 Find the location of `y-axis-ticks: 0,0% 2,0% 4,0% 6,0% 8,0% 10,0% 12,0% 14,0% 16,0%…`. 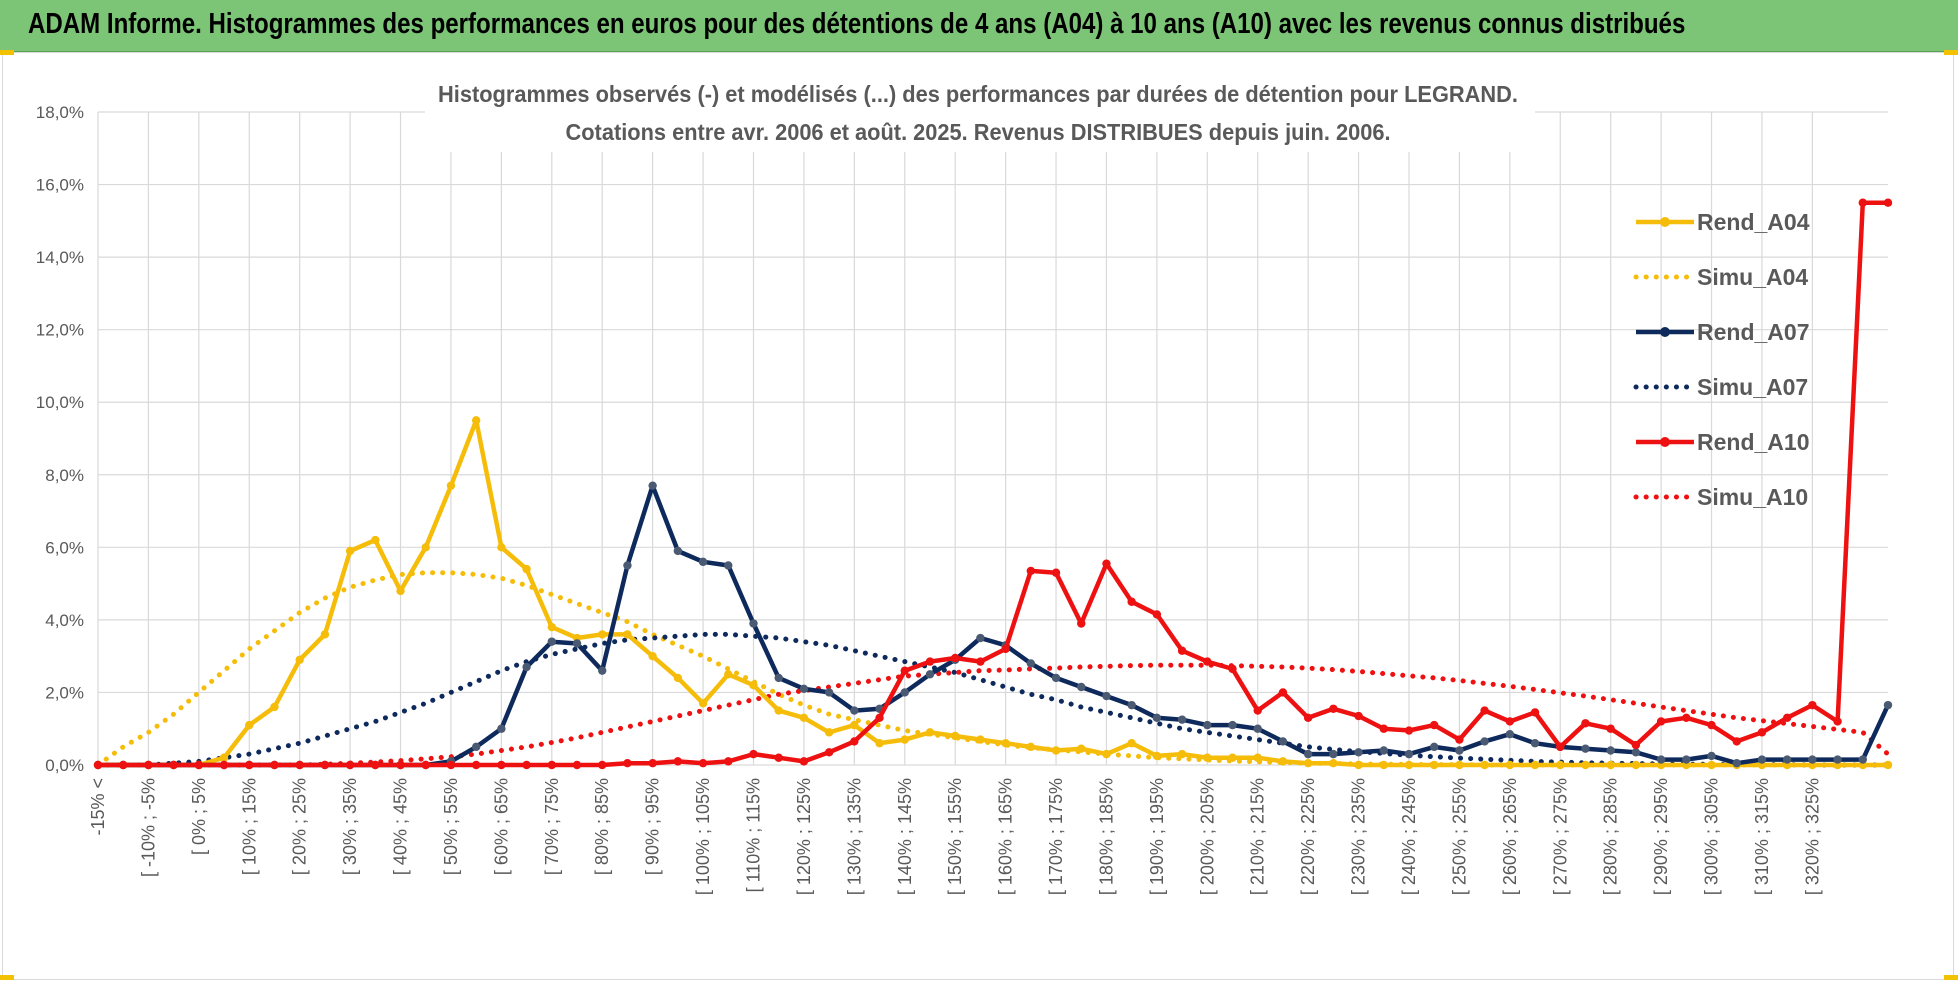

y-axis-ticks: 0,0% 2,0% 4,0% 6,0% 8,0% 10,0% 12,0% 14,0% 16,0%… is located at coordinates (60, 439).